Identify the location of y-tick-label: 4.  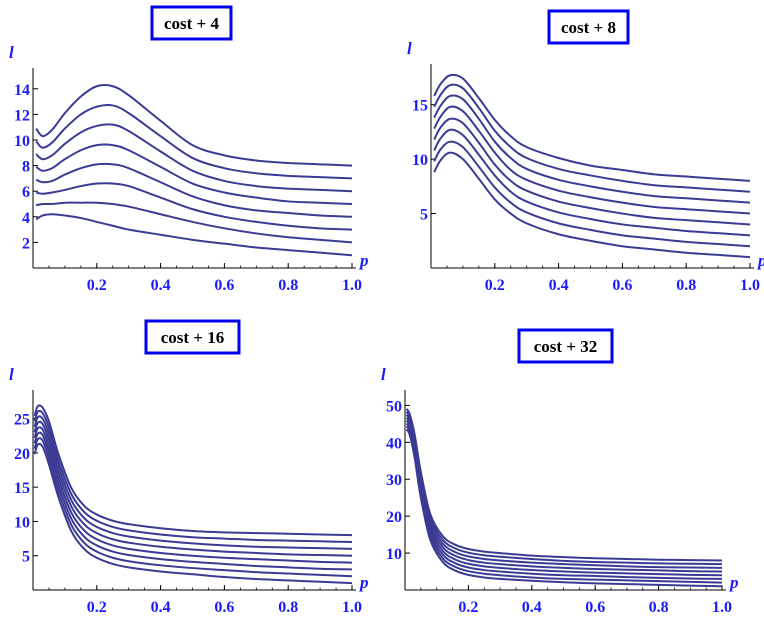
(26, 218).